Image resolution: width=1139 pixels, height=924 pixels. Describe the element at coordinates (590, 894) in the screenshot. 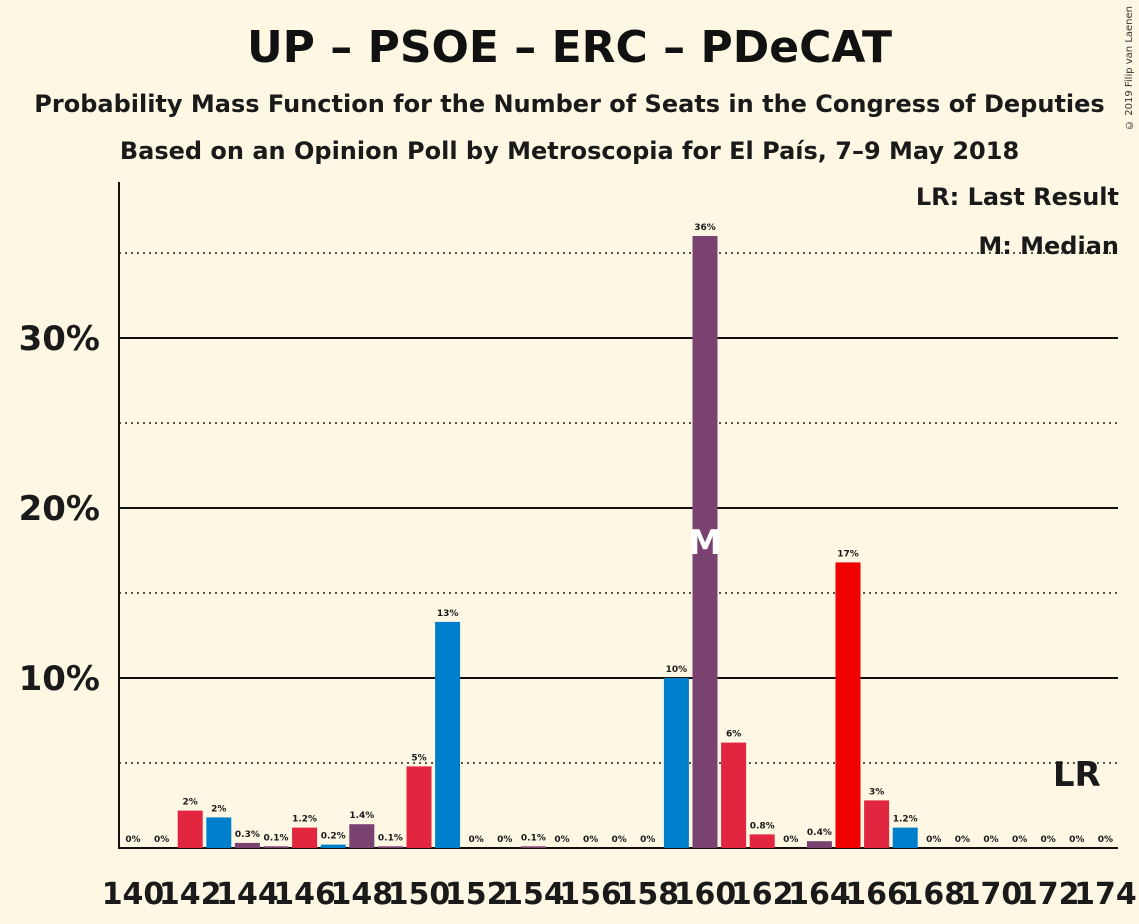

I see `x-tick-label: 156` at that location.